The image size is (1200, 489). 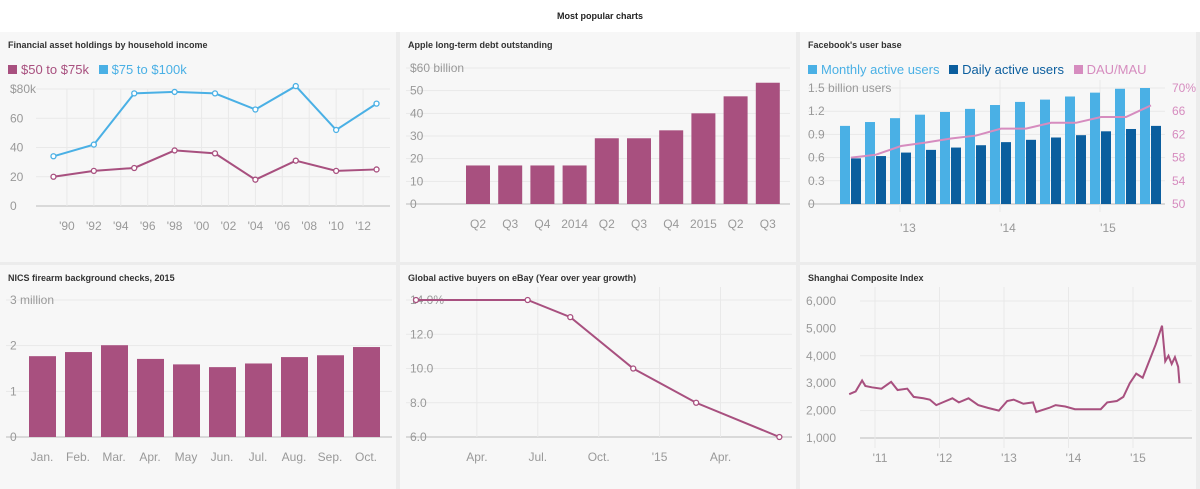 What do you see at coordinates (330, 457) in the screenshot?
I see `x-tick-label: Sep.` at bounding box center [330, 457].